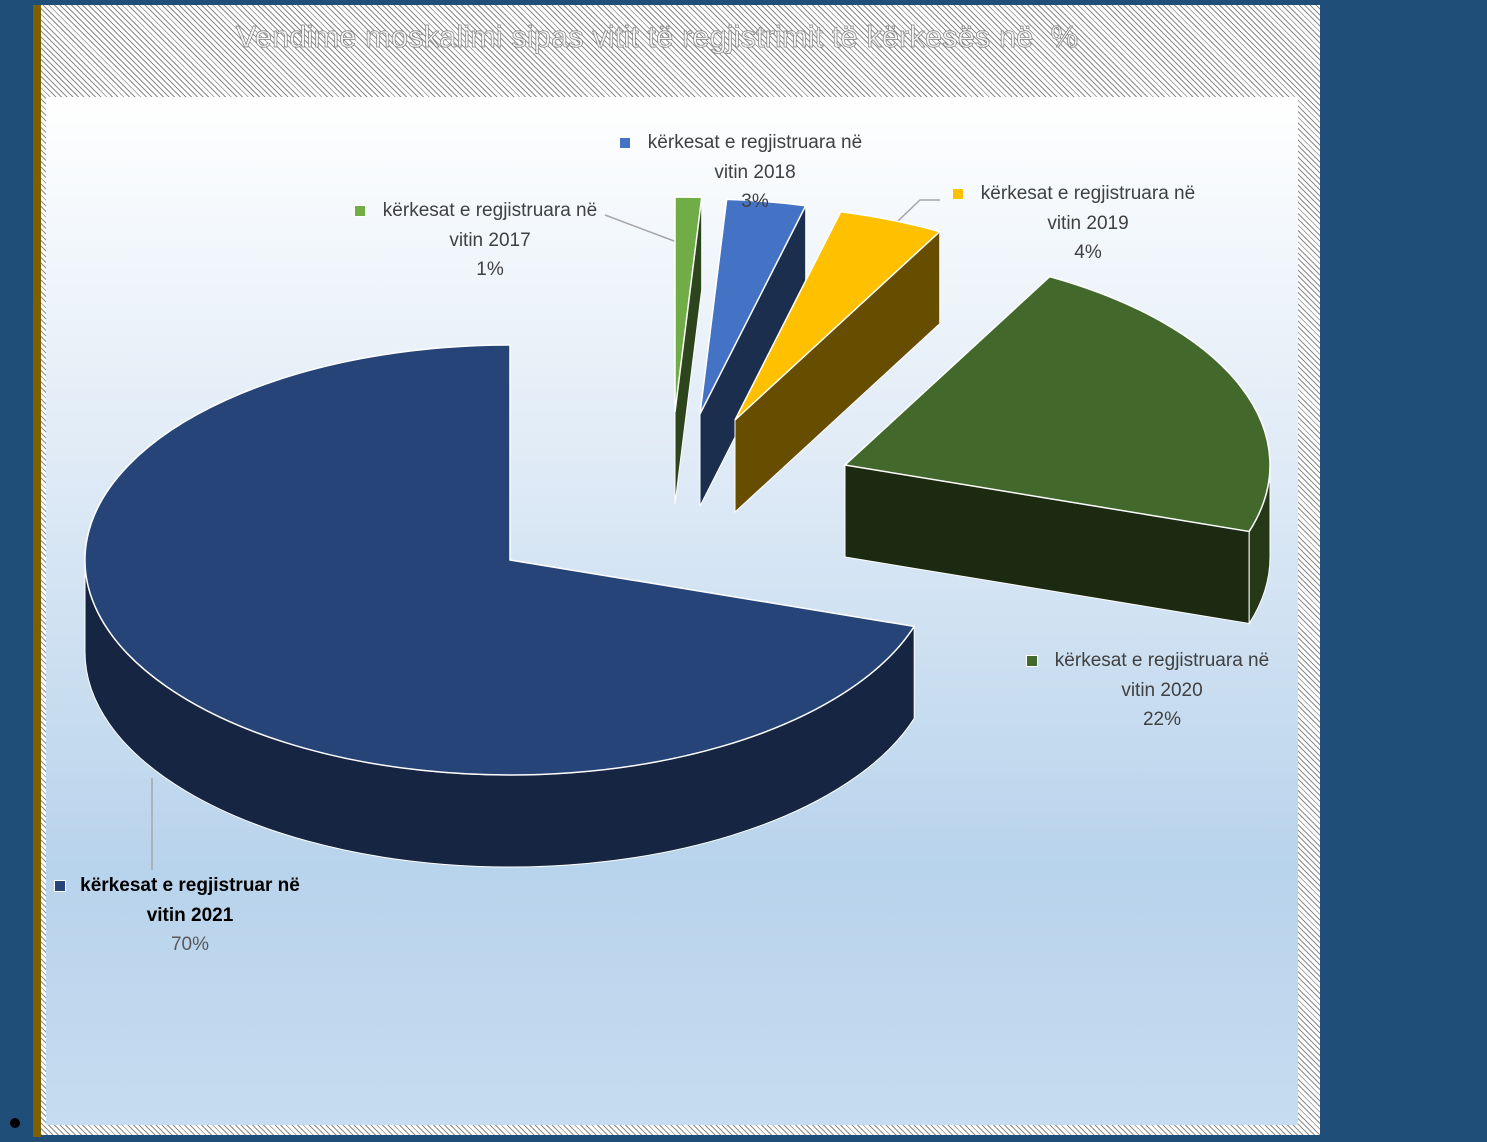  What do you see at coordinates (190, 944) in the screenshot?
I see `label-value: 70%` at bounding box center [190, 944].